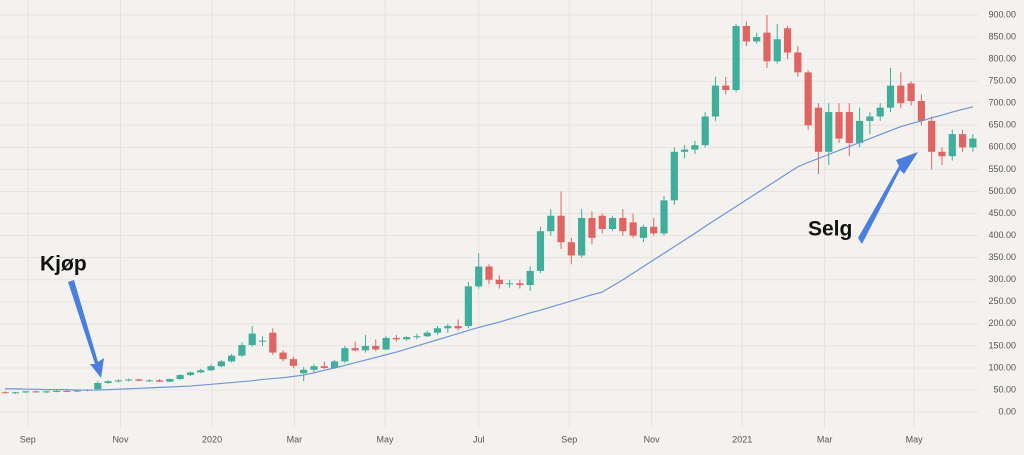 This screenshot has width=1024, height=455. Describe the element at coordinates (479, 439) in the screenshot. I see `x-tick-label: Jul` at that location.